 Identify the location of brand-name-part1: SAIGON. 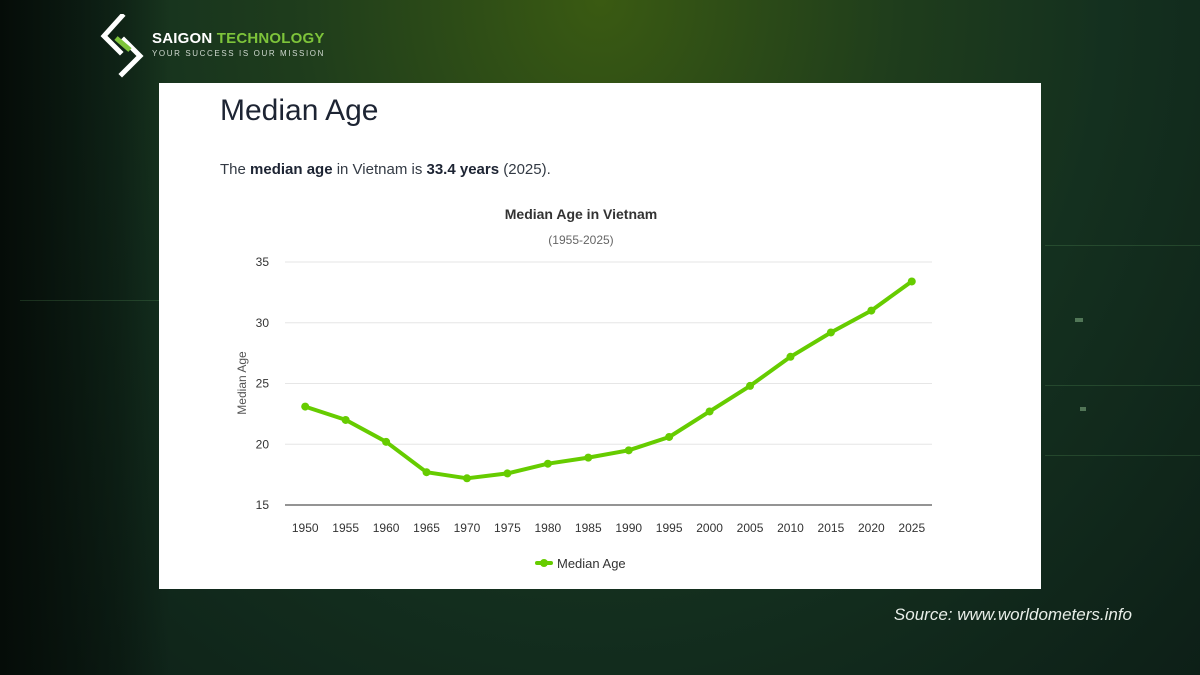
(182, 38).